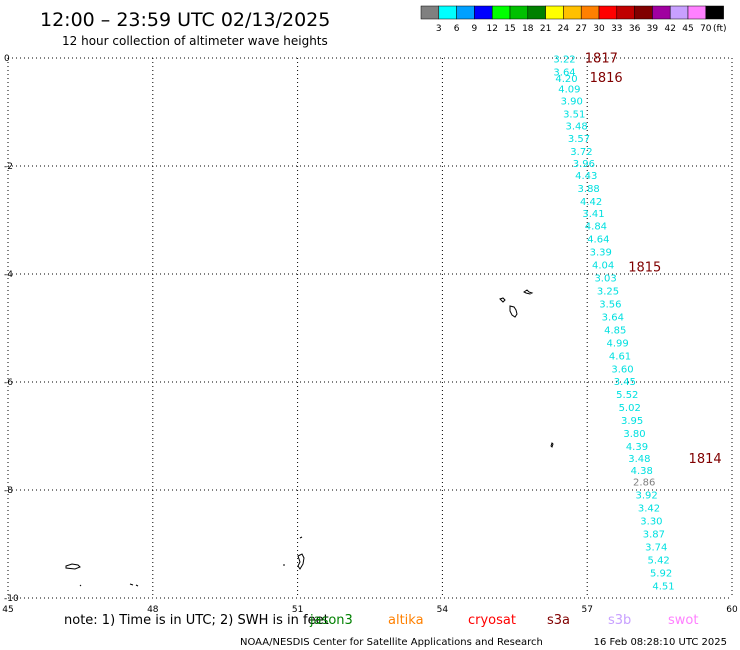 The height and width of the screenshot is (650, 740). What do you see at coordinates (632, 421) in the screenshot?
I see `wave-height-label: 3.95` at bounding box center [632, 421].